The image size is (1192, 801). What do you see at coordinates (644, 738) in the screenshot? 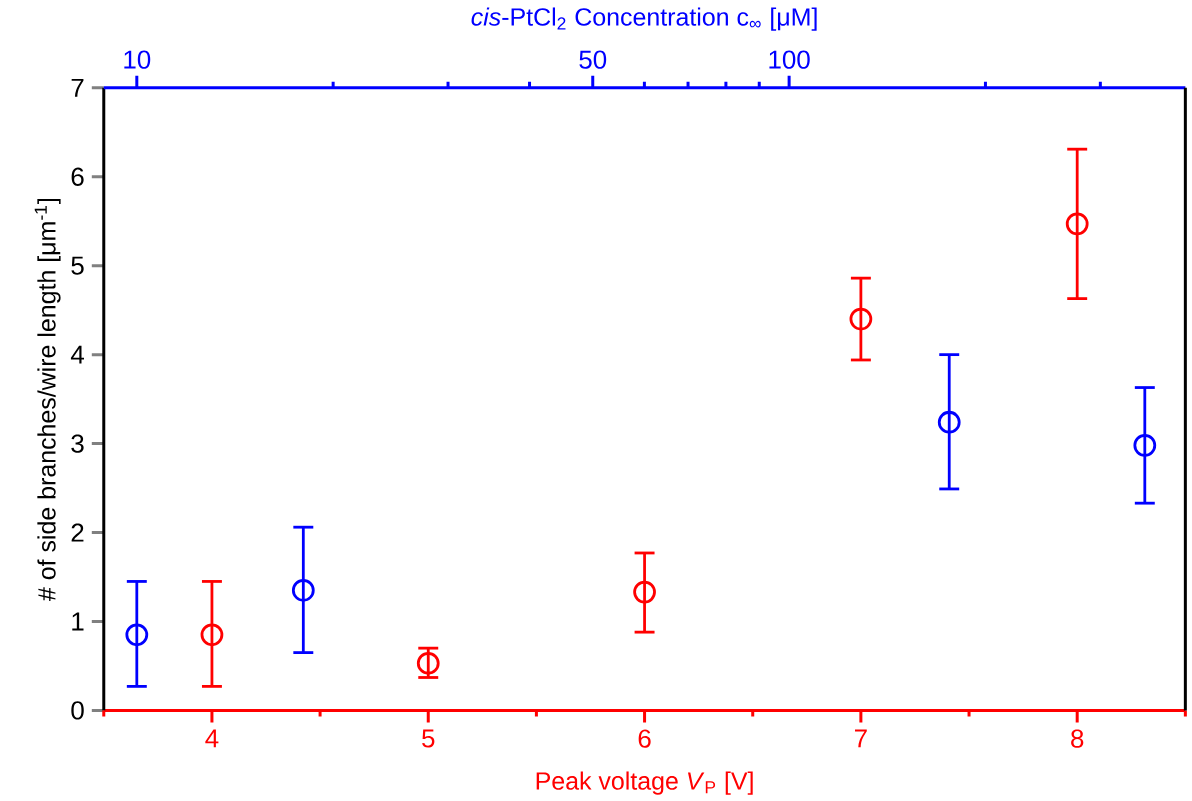
I see `x-tick-label: 6` at bounding box center [644, 738].